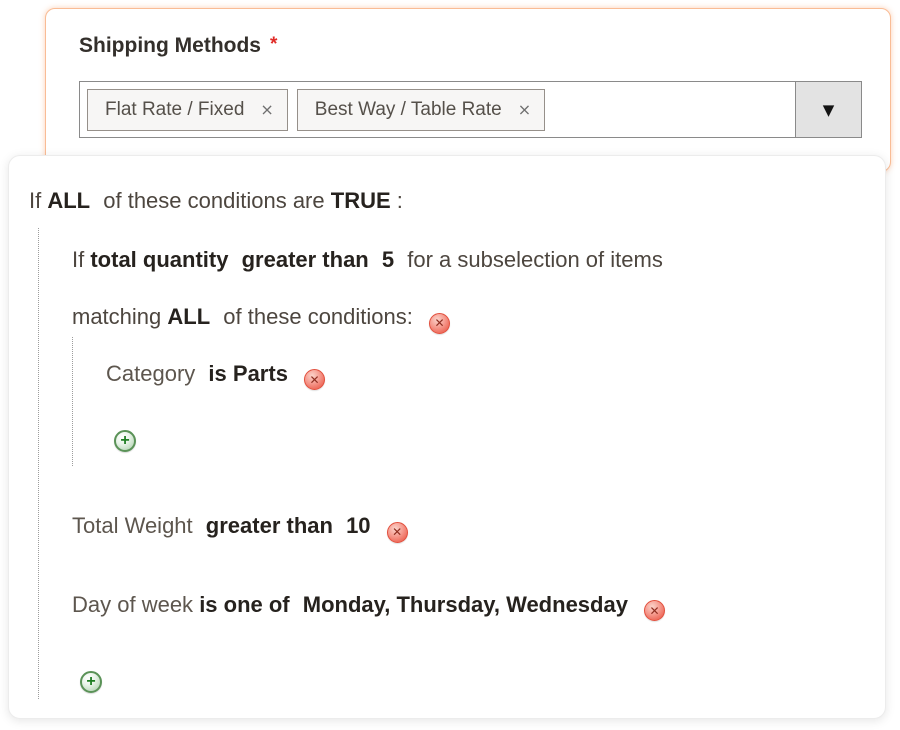  I want to click on static-text: of these conditions:, so click(318, 316).